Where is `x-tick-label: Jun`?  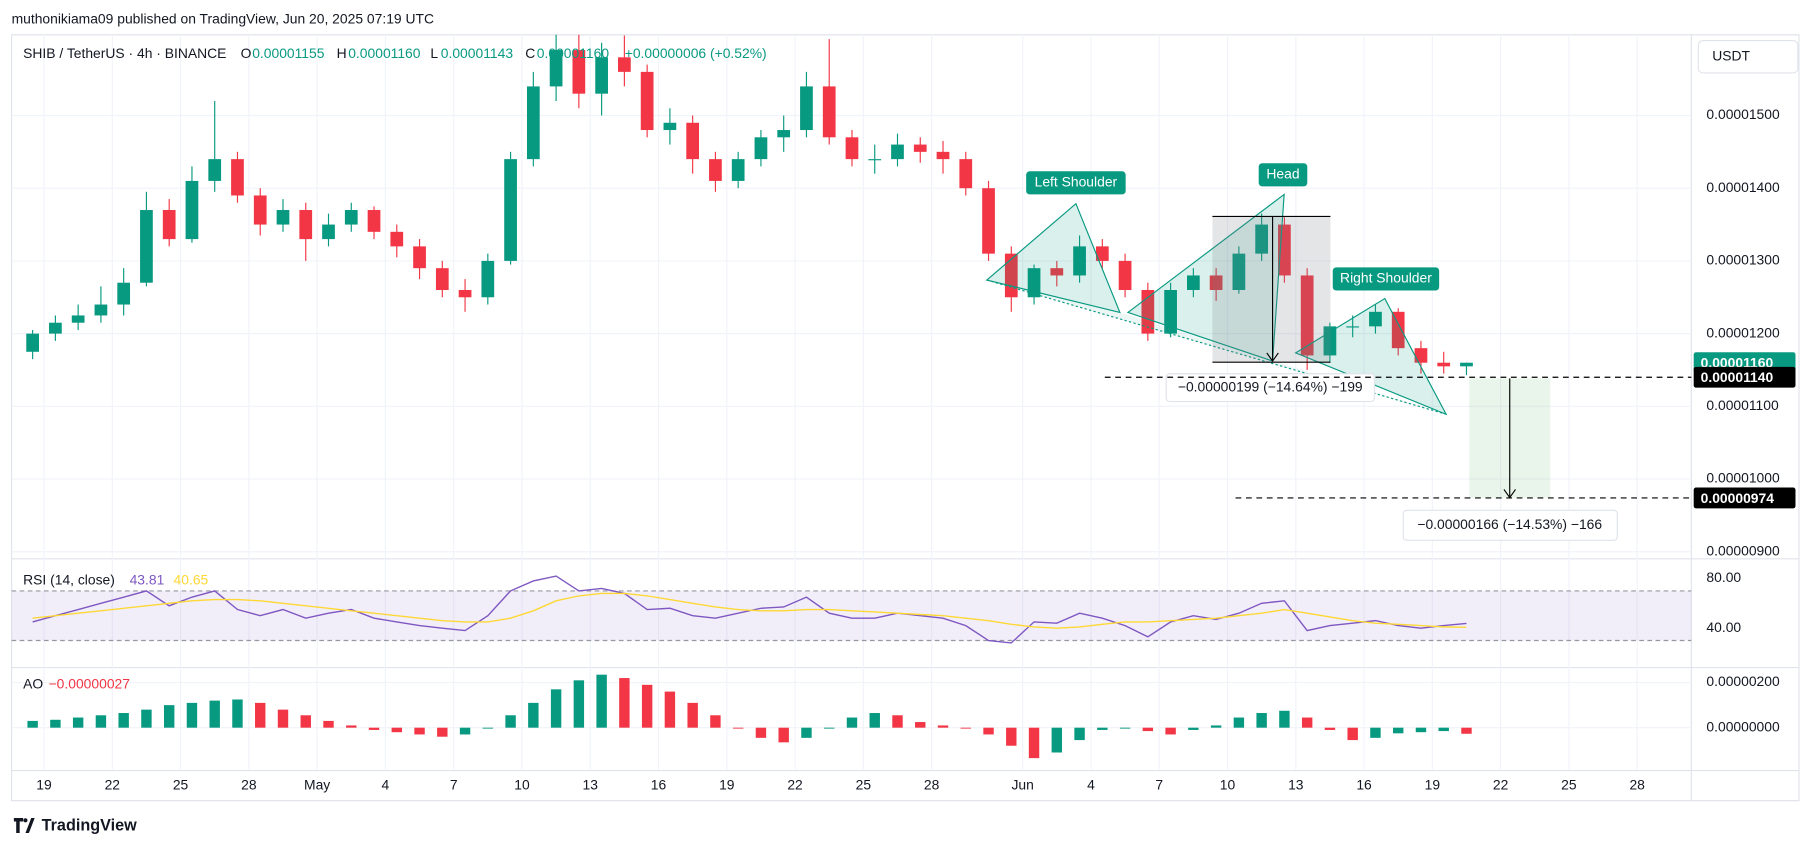 x-tick-label: Jun is located at coordinates (1022, 784).